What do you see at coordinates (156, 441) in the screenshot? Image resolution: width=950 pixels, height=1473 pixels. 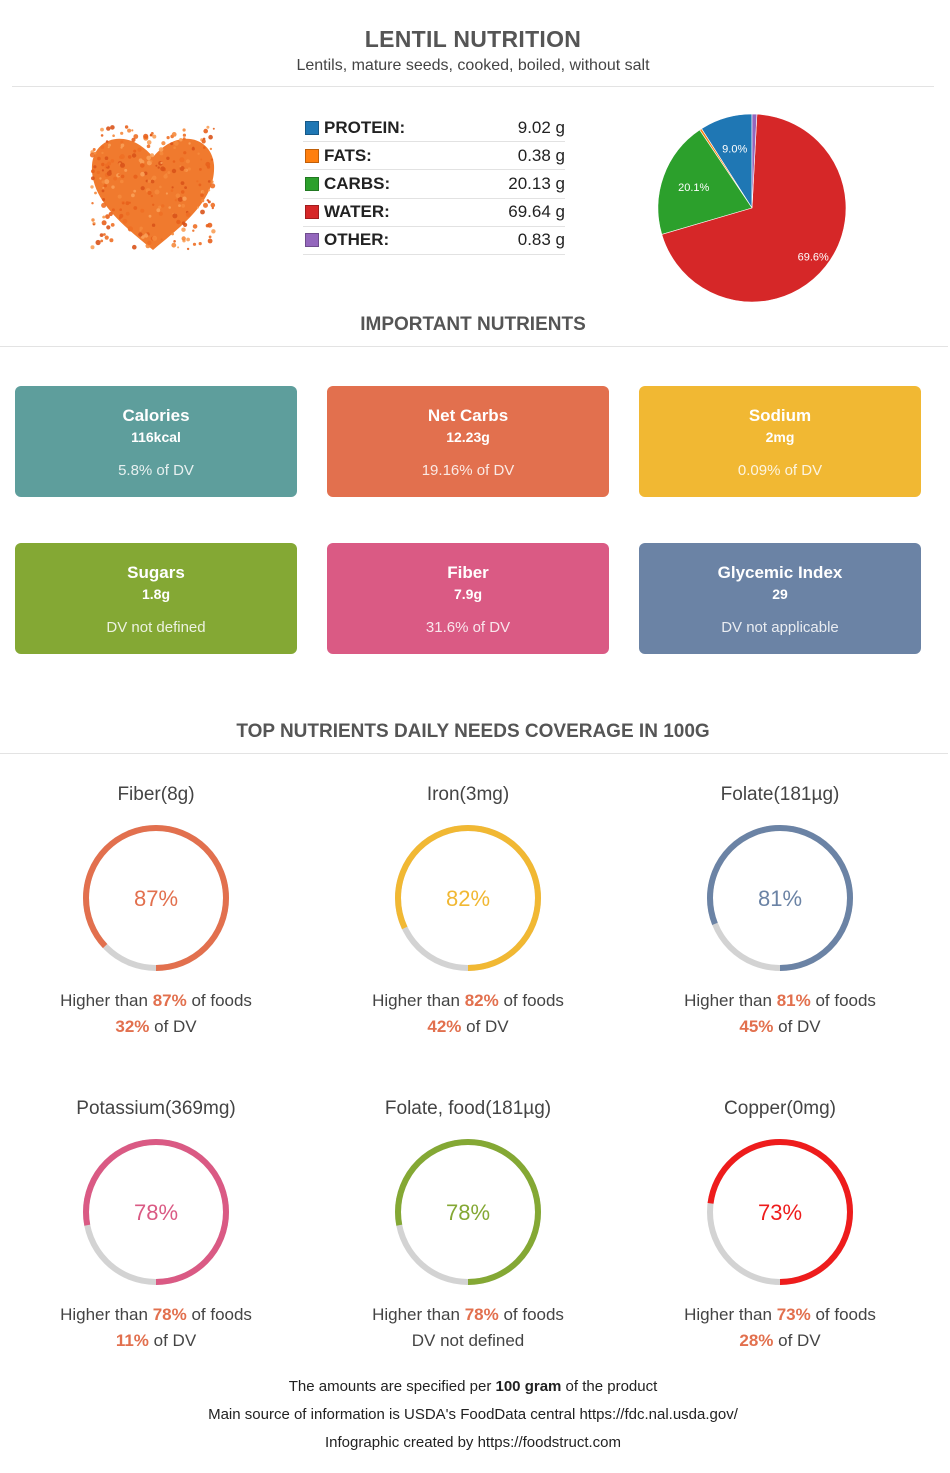 I see `nutrient-card-calories: Calories 116kcal 5.8% of DV` at bounding box center [156, 441].